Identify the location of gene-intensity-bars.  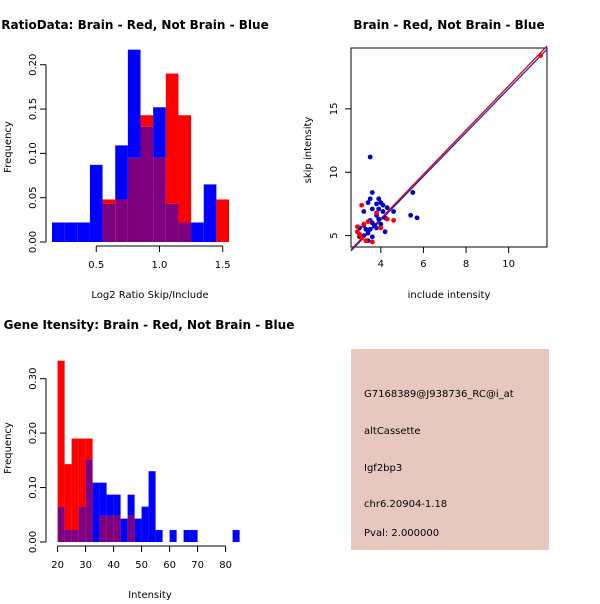
(148, 451).